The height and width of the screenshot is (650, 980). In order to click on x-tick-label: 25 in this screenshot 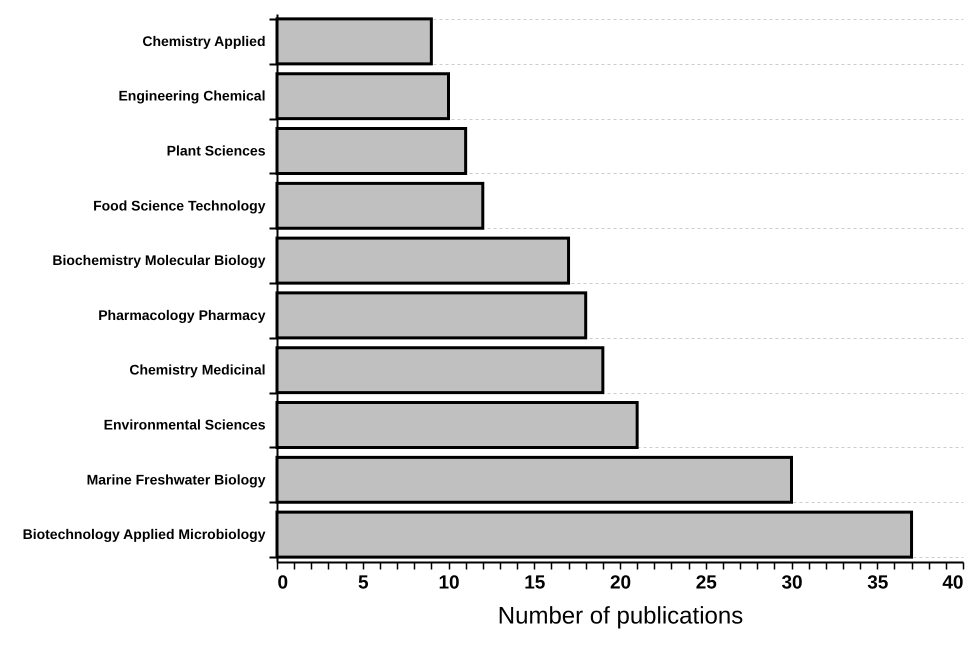, I will do `click(707, 583)`.